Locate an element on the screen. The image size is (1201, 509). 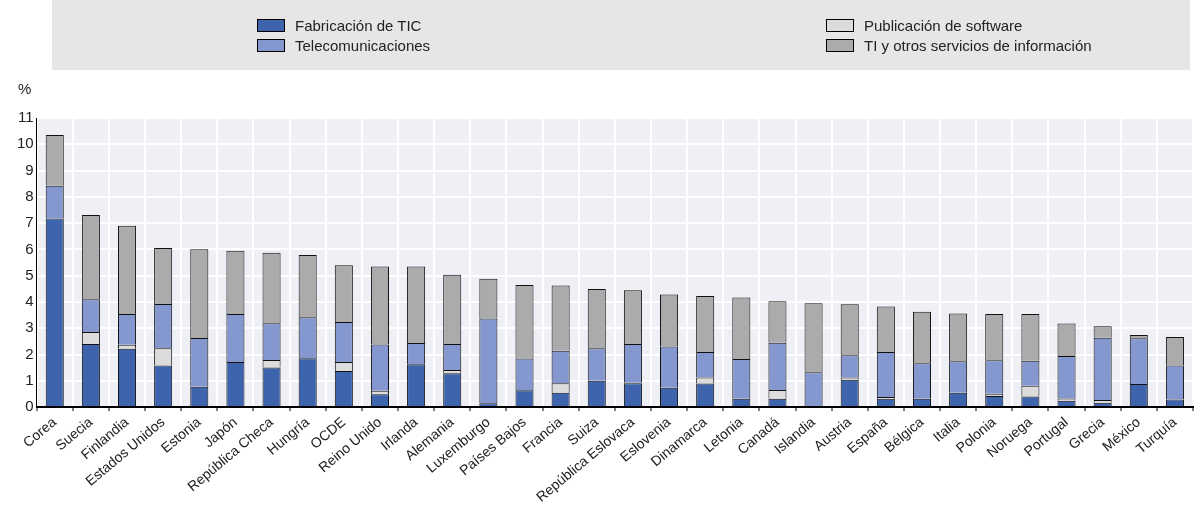
y-tick-label: 8 is located at coordinates (29, 195).